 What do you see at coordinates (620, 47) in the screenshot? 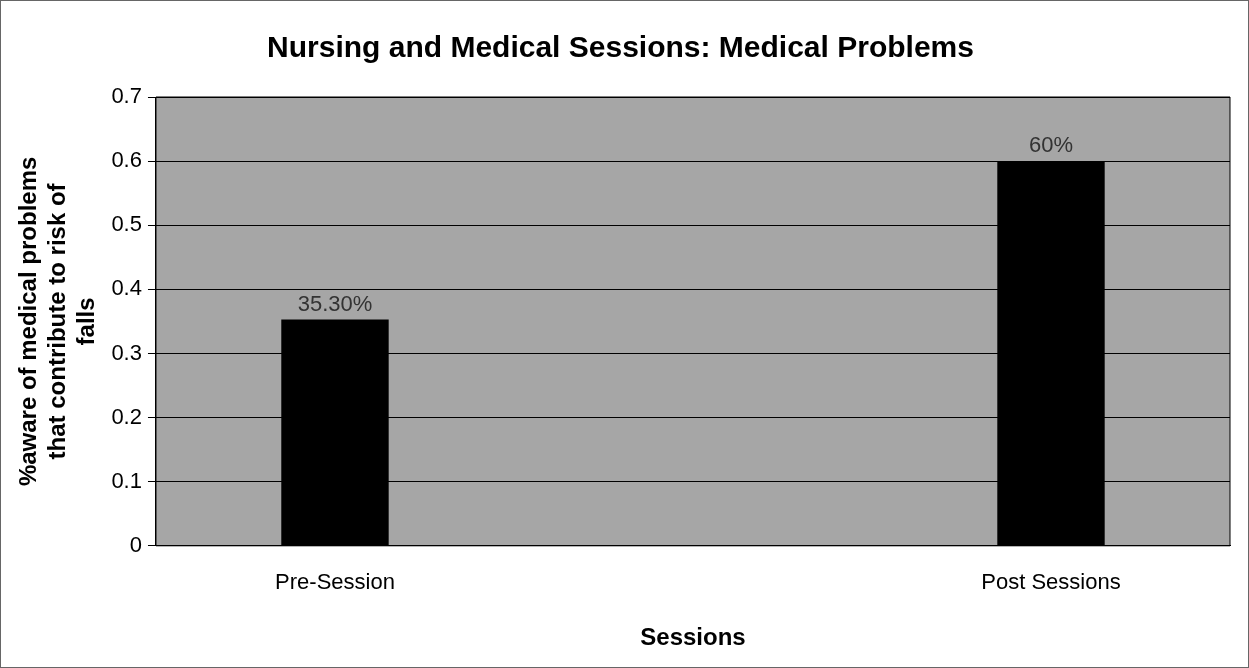
I see `chart-title: Nursing and Medical Sessions: Medical Problems` at bounding box center [620, 47].